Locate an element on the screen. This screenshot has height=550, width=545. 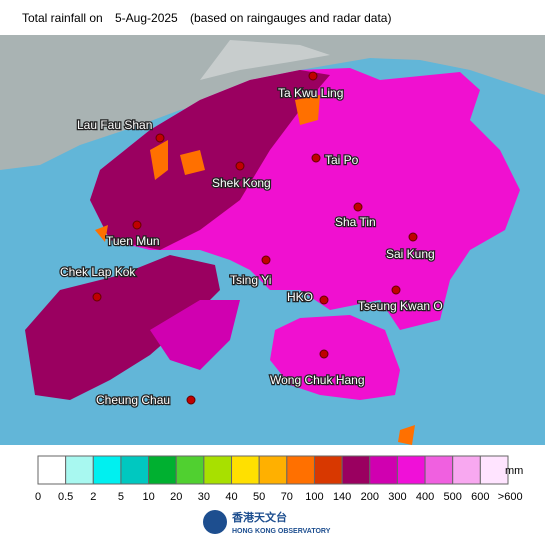
hk-island is located at coordinates (335, 357).